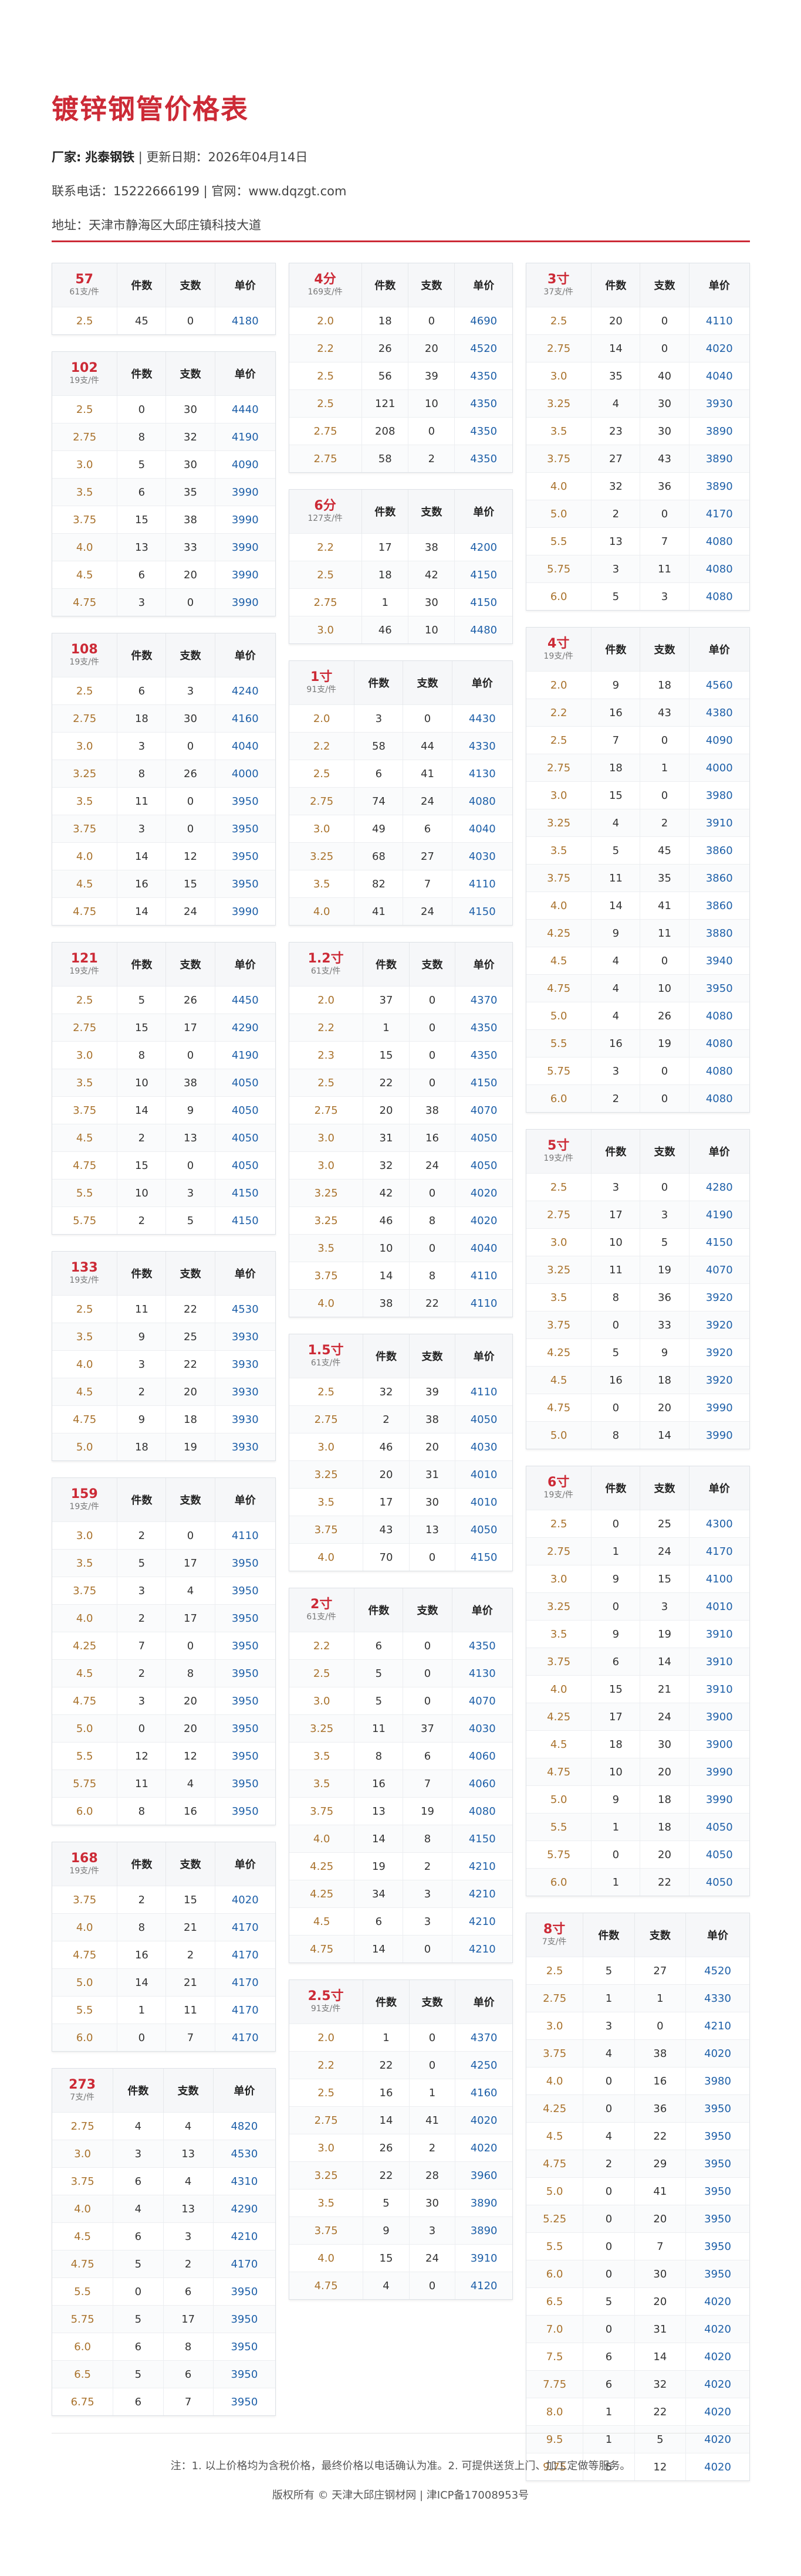 Image resolution: width=801 pixels, height=2576 pixels. Describe the element at coordinates (482, 829) in the screenshot. I see `price-cell: 4040` at that location.